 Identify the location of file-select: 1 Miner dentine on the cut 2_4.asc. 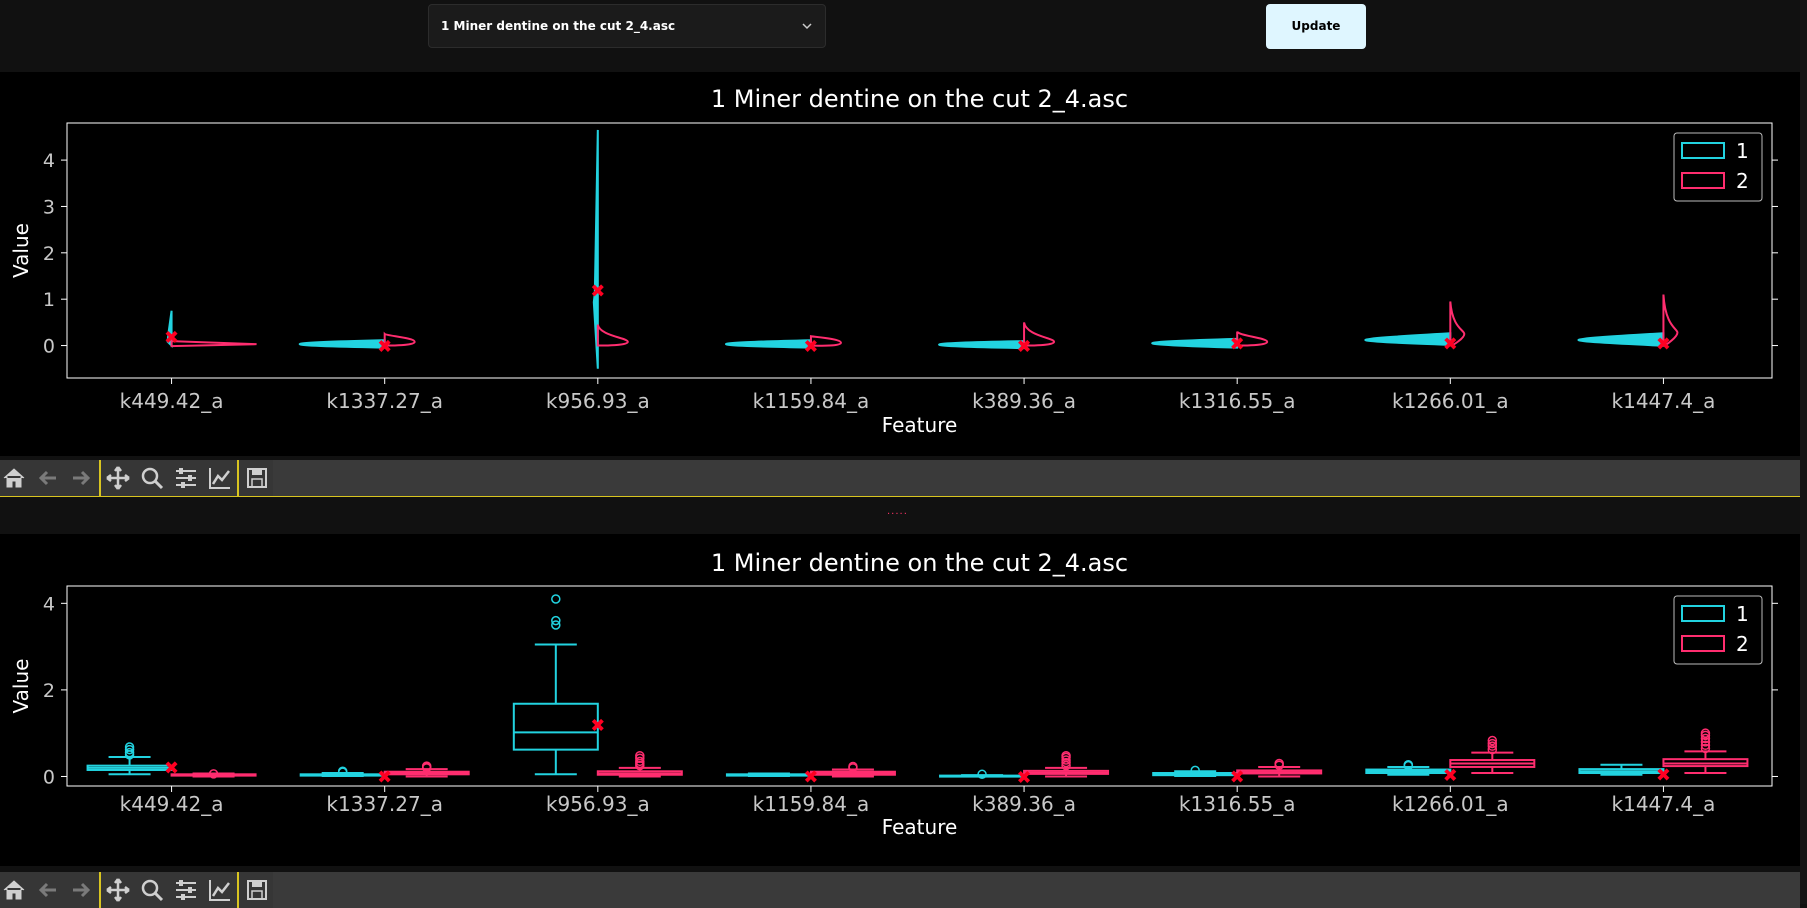
(627, 26).